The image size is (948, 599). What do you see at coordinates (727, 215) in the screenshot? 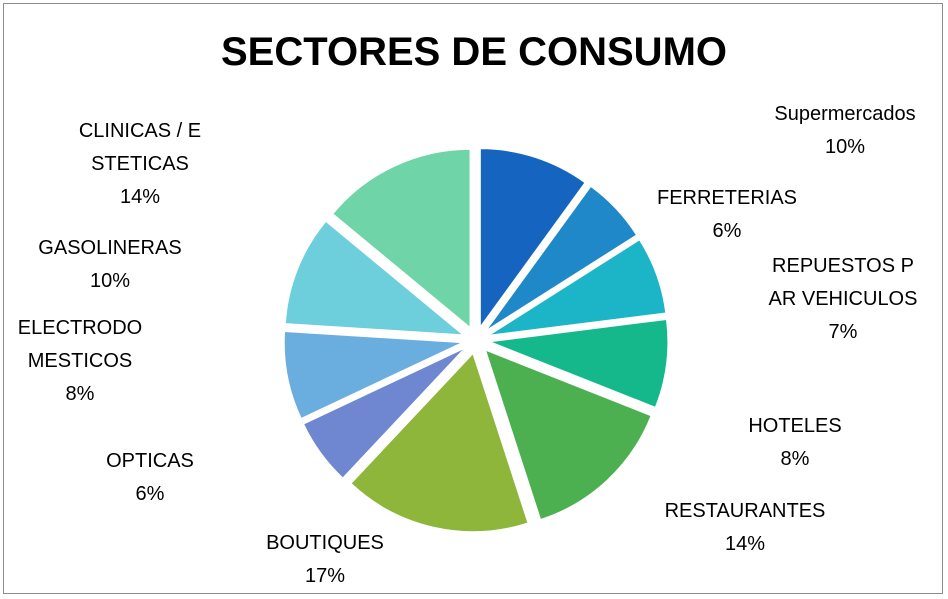
I see `slice-label: FERRETERIAS 6%` at bounding box center [727, 215].